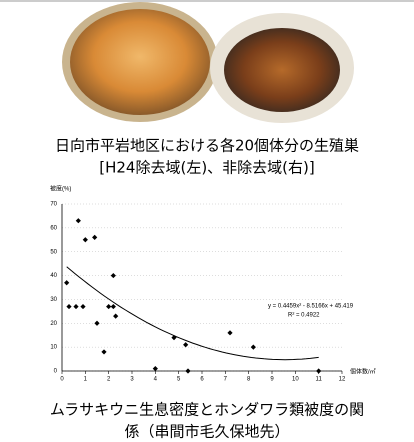  Describe the element at coordinates (53, 228) in the screenshot. I see `y-tick-label: 60` at that location.